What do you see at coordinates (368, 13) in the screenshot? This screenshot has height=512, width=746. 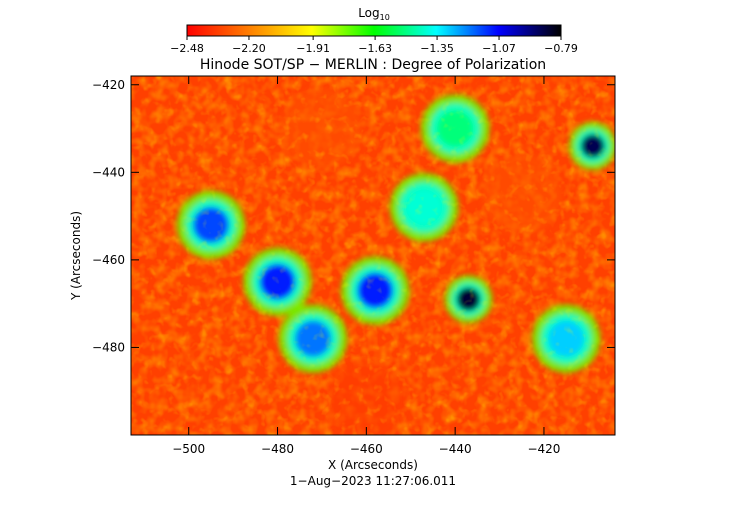 I see `colorbar-label-base: Log` at bounding box center [368, 13].